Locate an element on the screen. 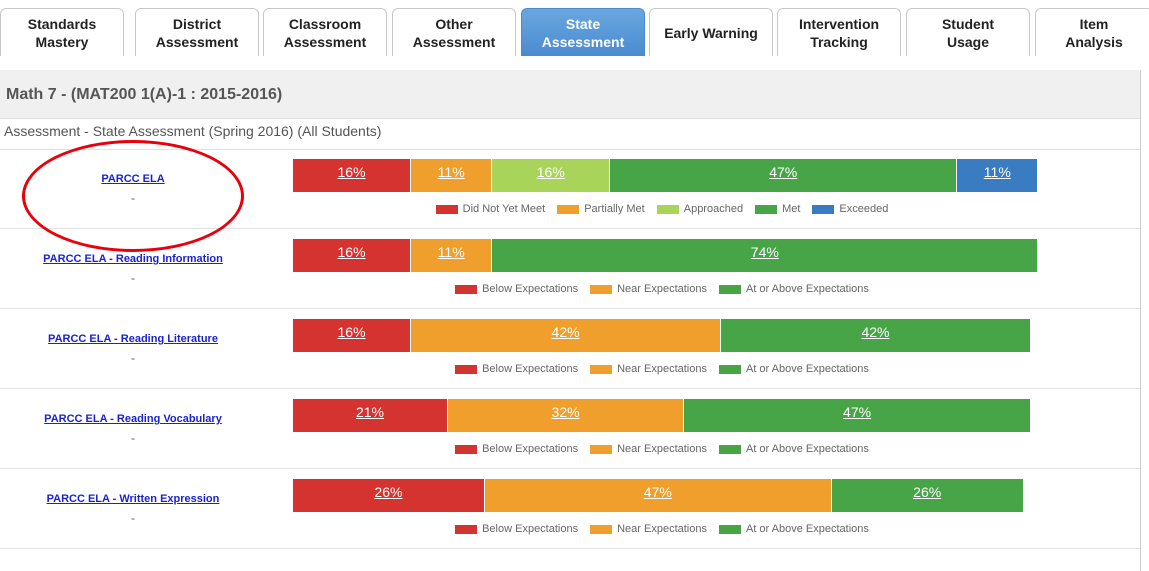 The image size is (1149, 571). panel-header is located at coordinates (570, 94).